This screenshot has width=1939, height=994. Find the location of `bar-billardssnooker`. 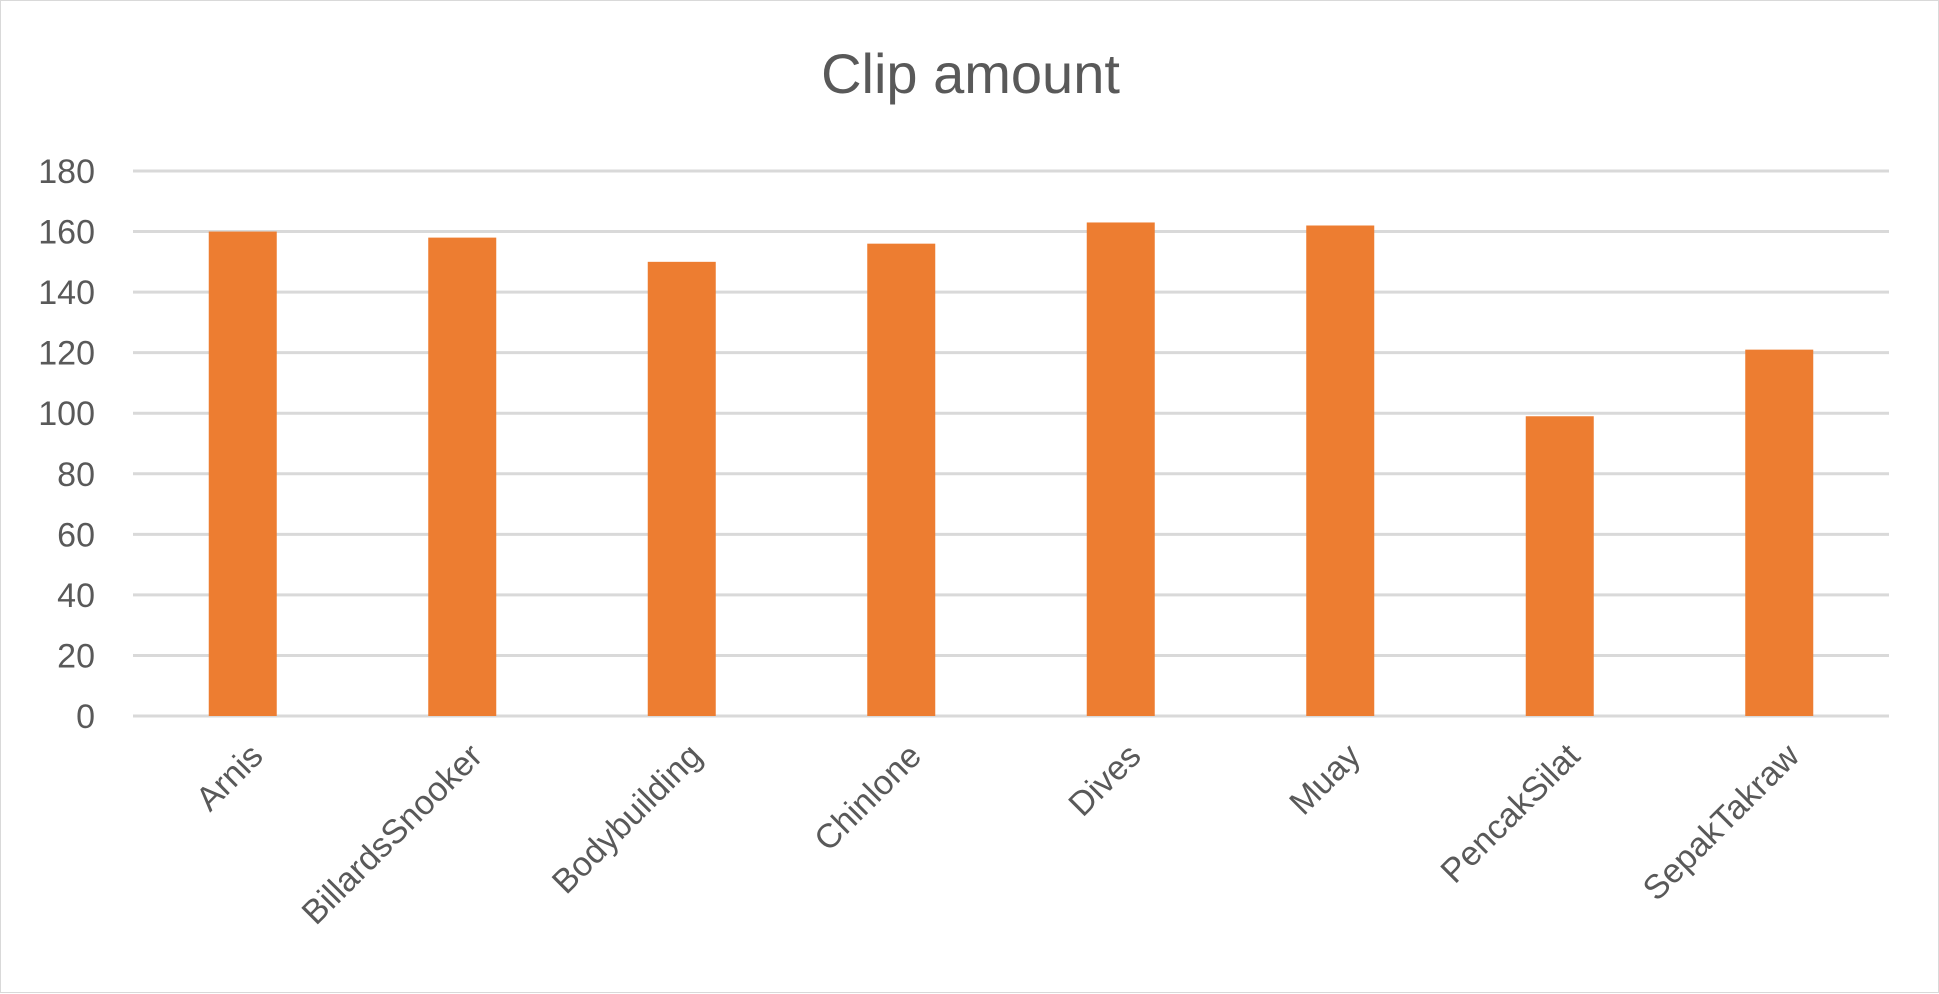

bar-billardssnooker is located at coordinates (462, 476).